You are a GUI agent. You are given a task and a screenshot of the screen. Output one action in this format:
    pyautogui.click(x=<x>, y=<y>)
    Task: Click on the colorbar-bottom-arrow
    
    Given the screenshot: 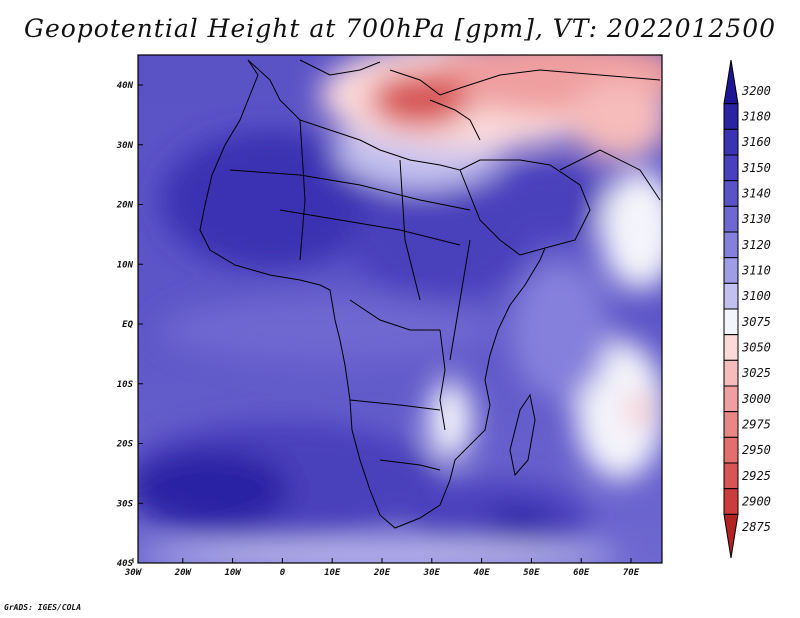 What is the action you would take?
    pyautogui.click(x=731, y=536)
    